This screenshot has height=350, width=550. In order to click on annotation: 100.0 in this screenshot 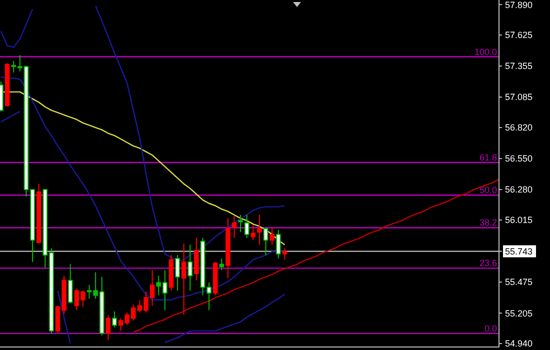, I will do `click(485, 51)`.